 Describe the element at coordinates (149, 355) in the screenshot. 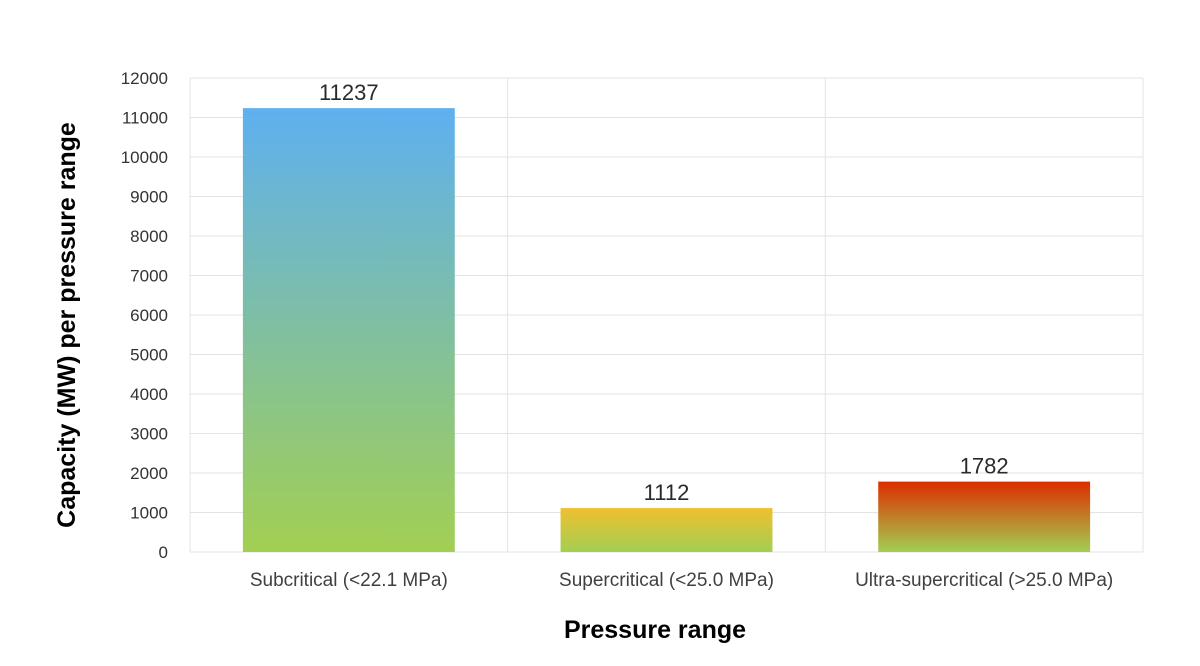

I see `y-tick-label: 5000` at that location.